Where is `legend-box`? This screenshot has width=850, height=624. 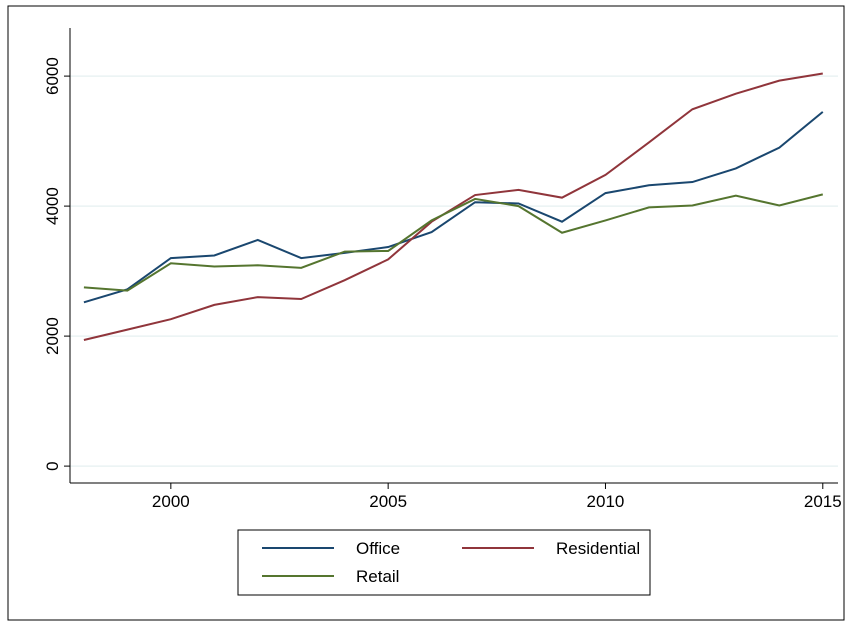 legend-box is located at coordinates (444, 562).